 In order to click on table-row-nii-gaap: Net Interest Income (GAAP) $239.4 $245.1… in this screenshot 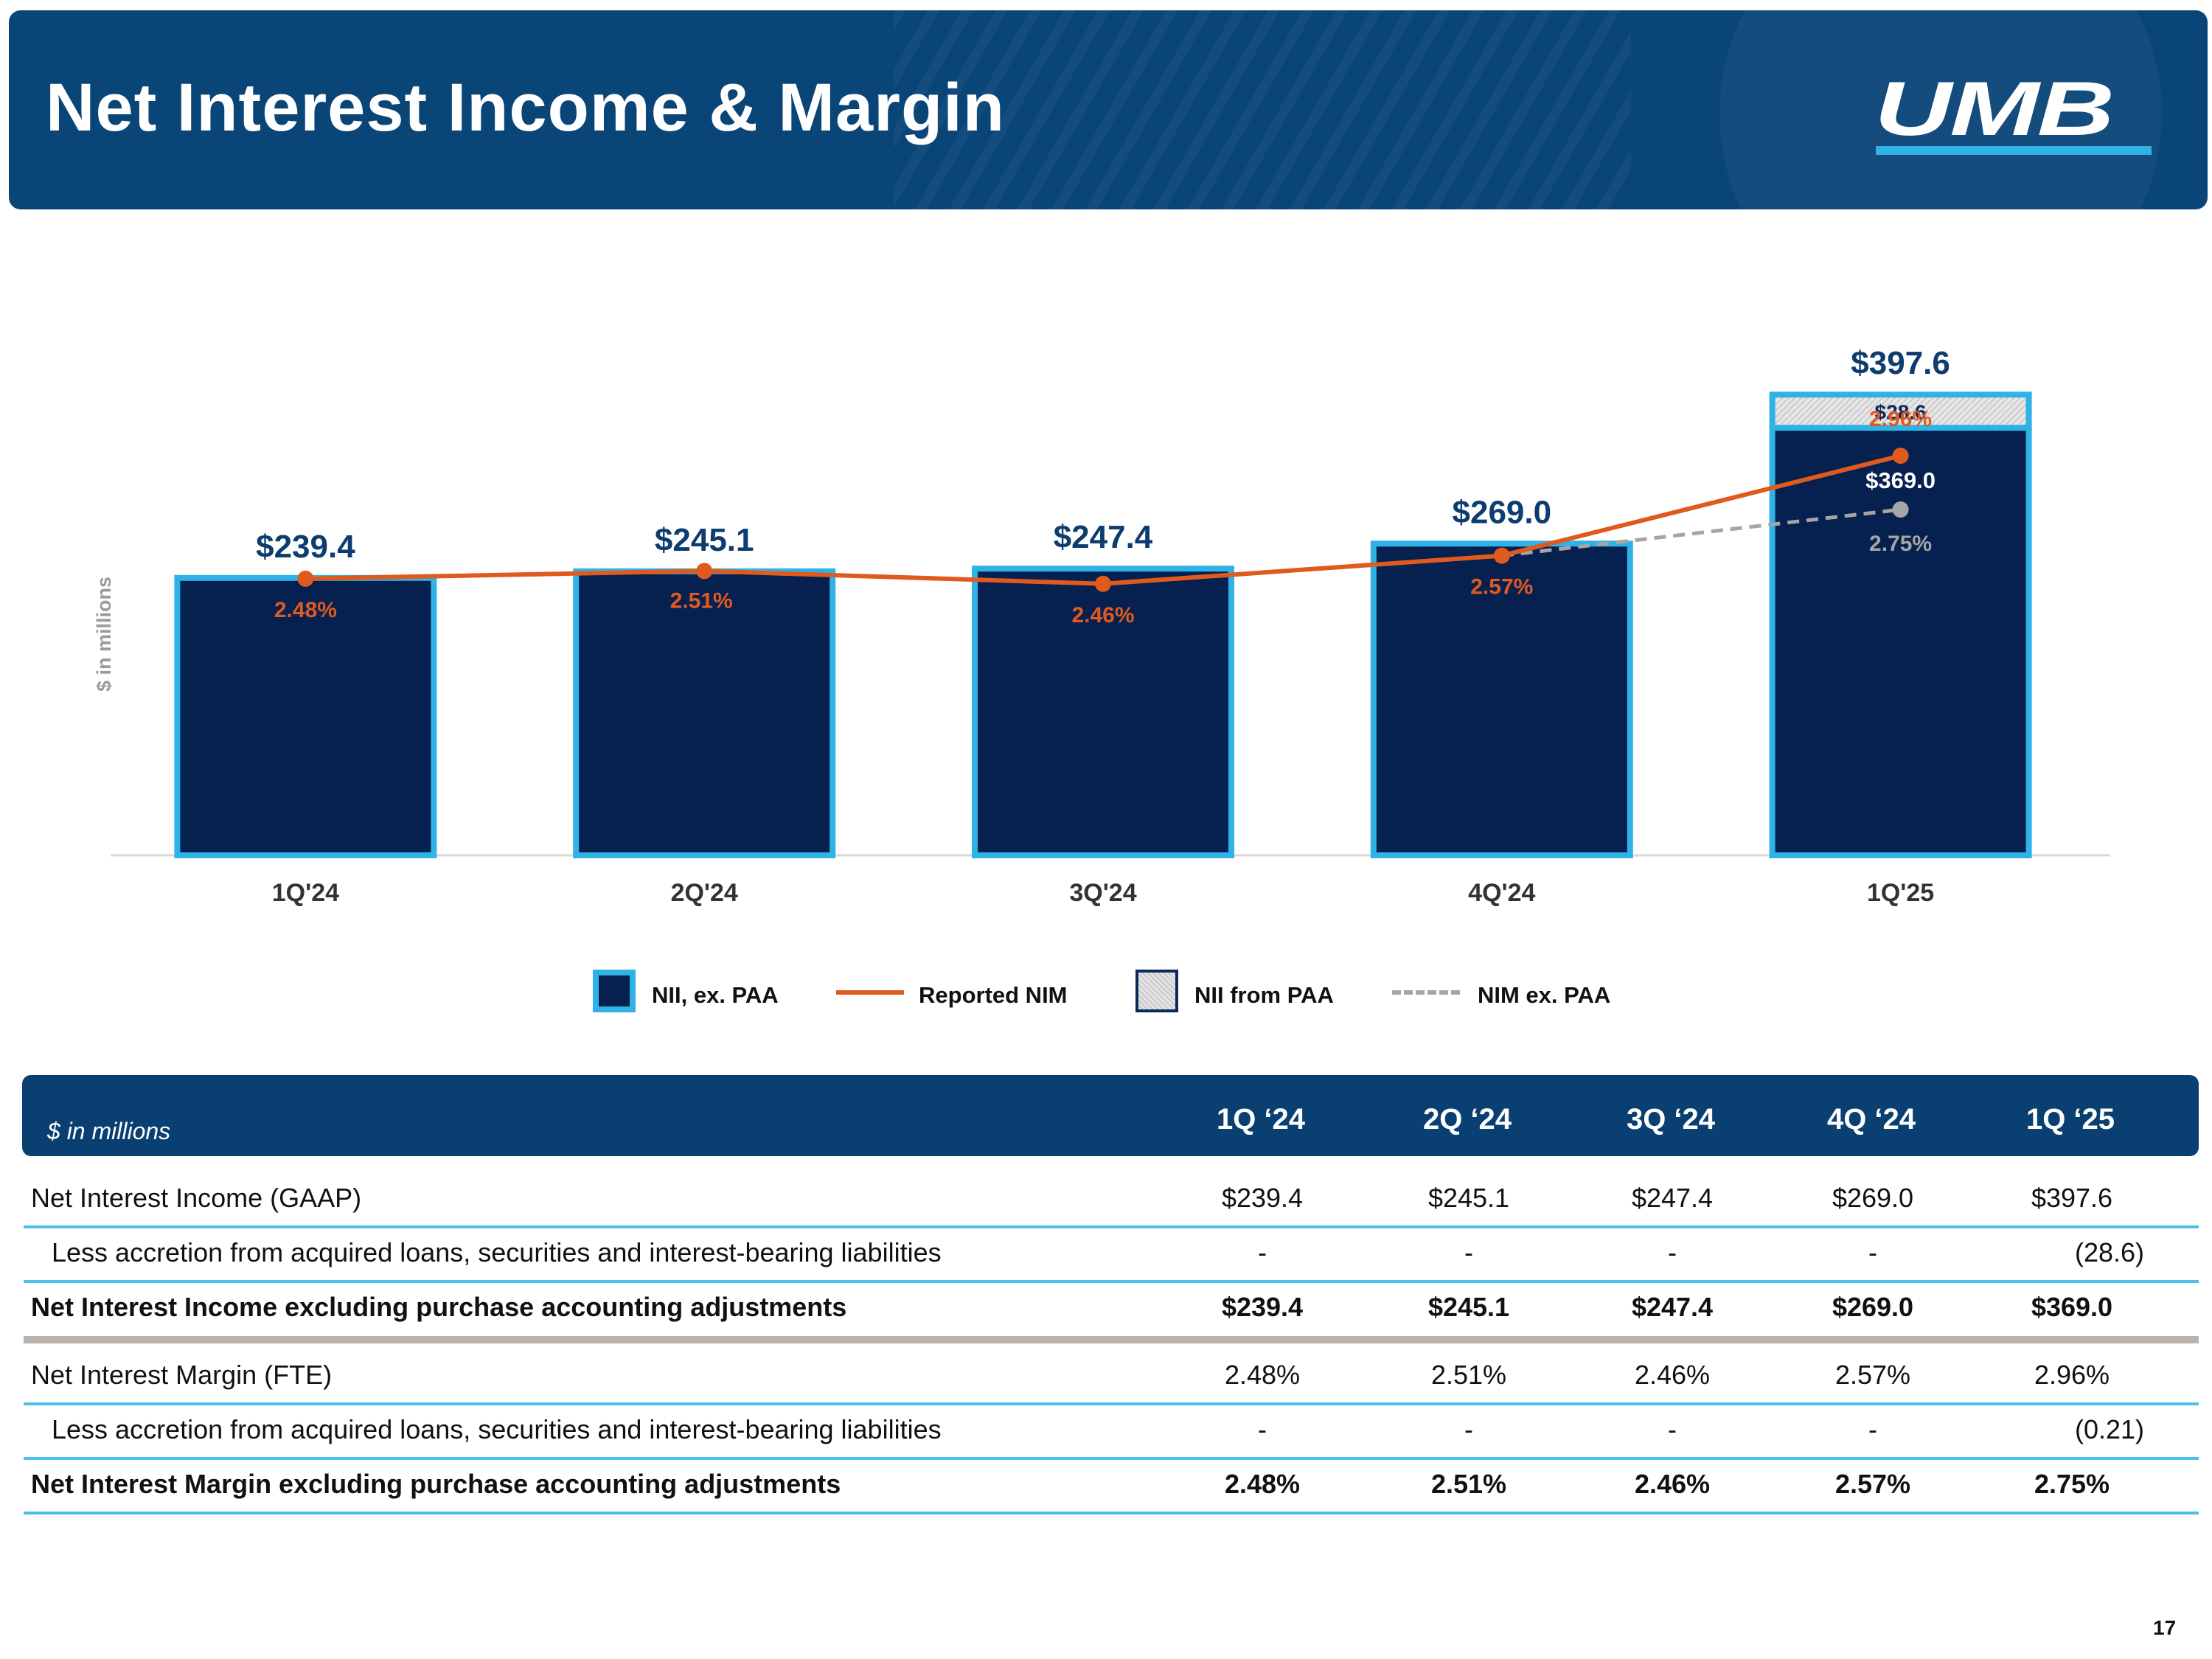, I will do `click(1111, 1198)`.